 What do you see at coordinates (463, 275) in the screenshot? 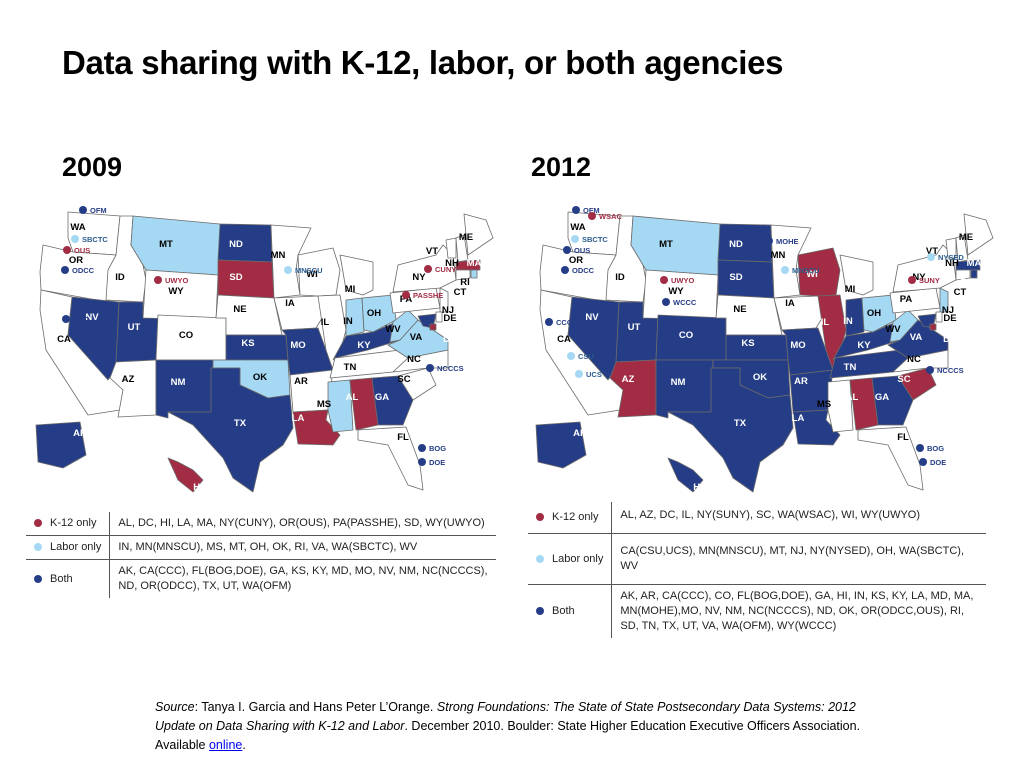
I see `state-ct` at bounding box center [463, 275].